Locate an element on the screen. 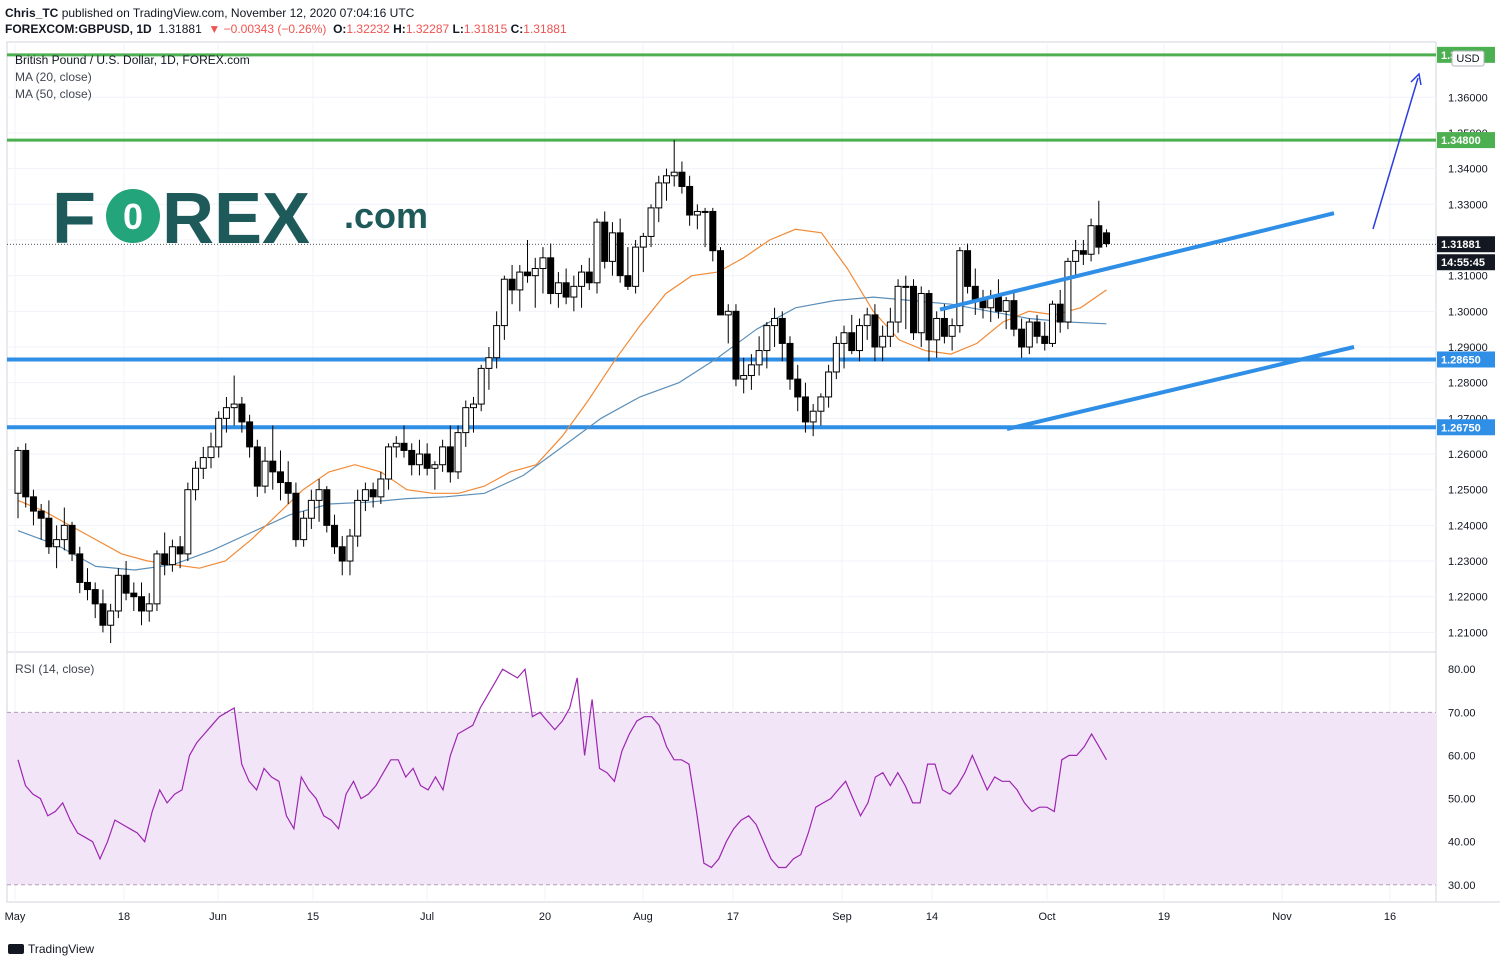 The height and width of the screenshot is (969, 1507). symbol: FOREXCOM:GBPUSD, 1D is located at coordinates (78, 29).